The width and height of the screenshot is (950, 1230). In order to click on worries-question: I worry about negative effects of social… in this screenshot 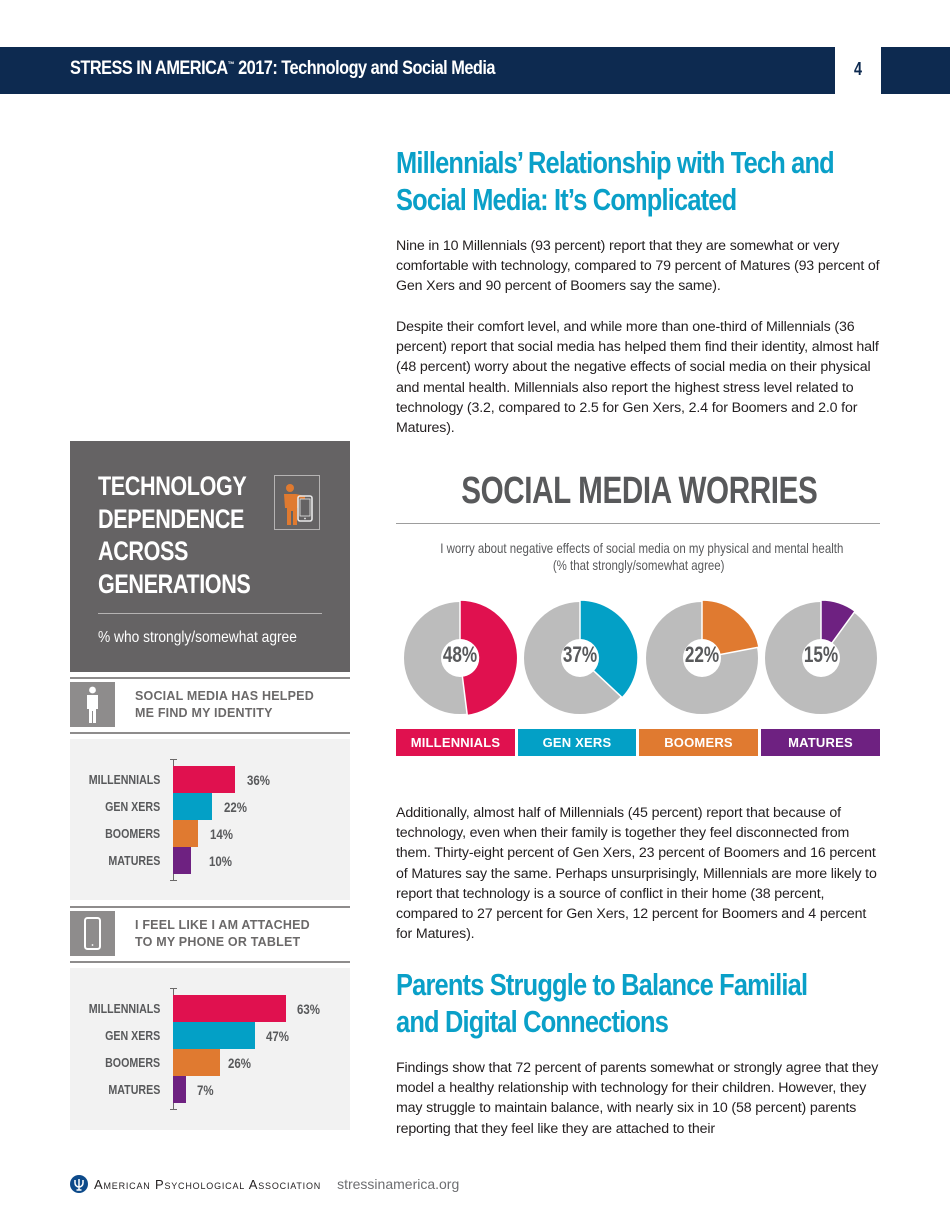, I will do `click(642, 556)`.